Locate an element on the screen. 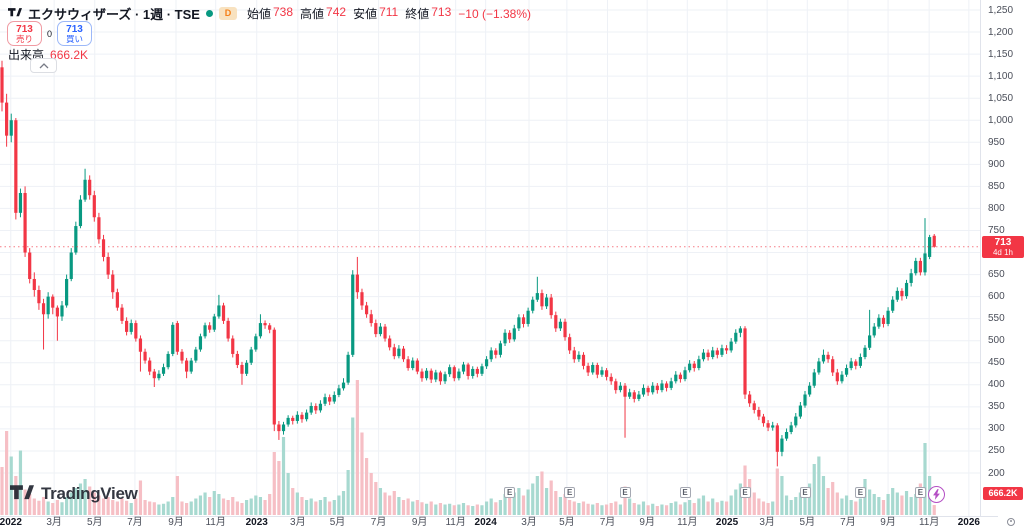  trade-buttons: 713 売り 0 713 買い is located at coordinates (50, 33).